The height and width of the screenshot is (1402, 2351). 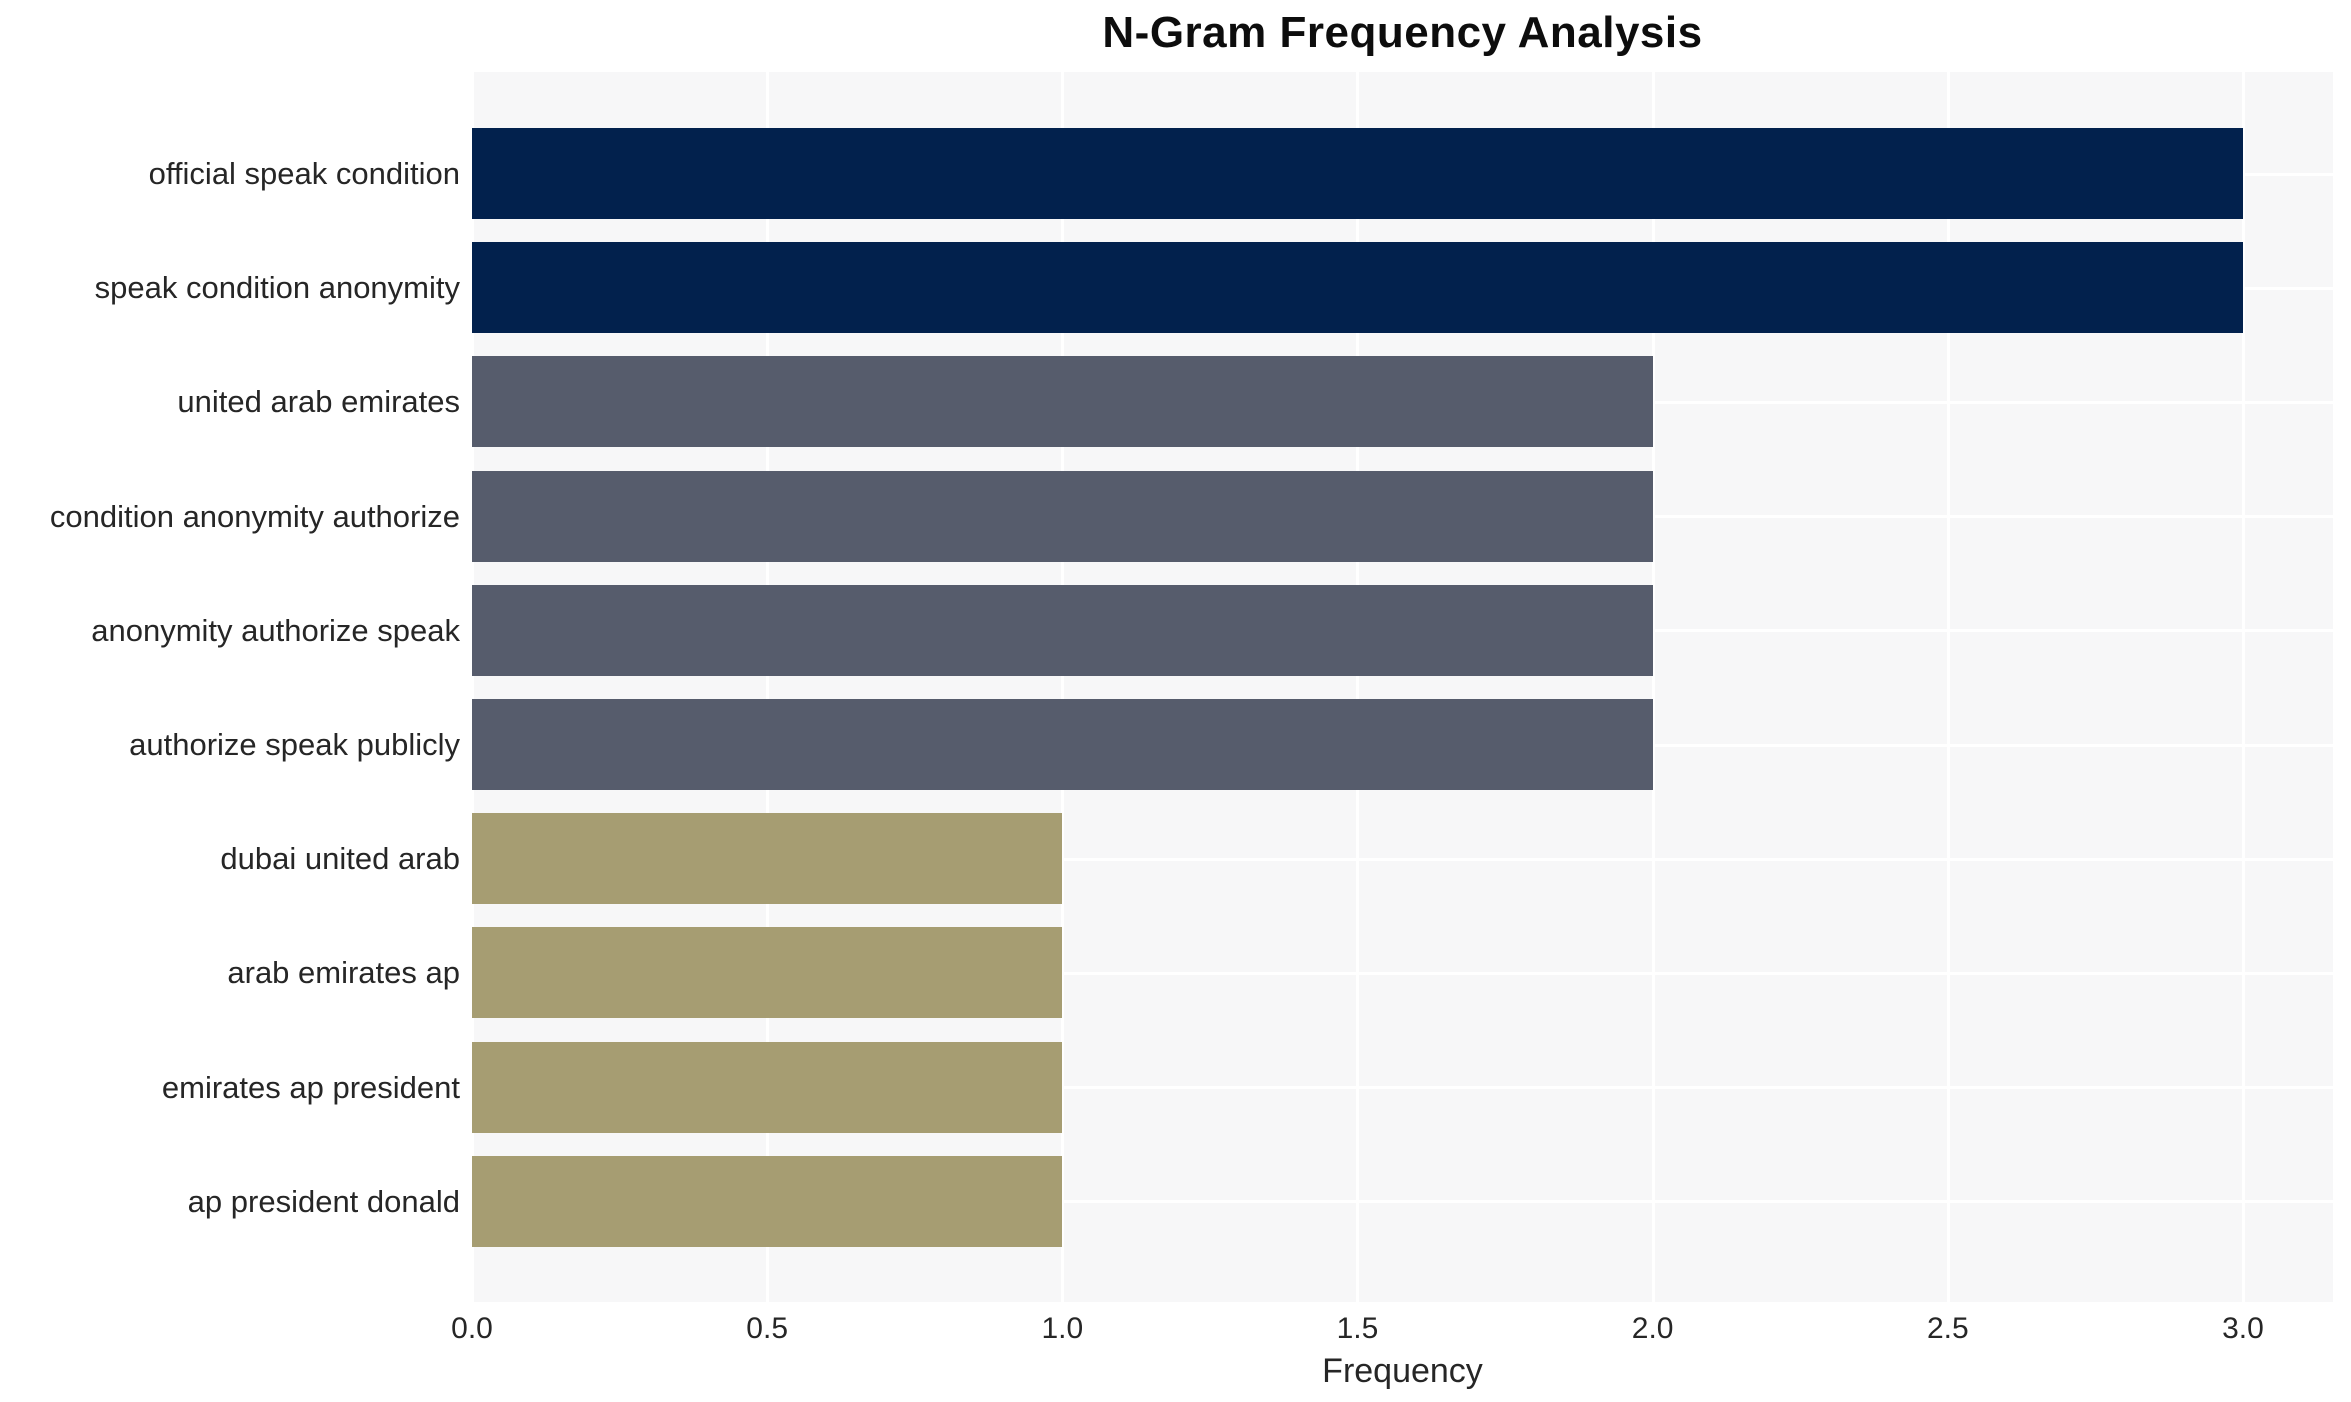 What do you see at coordinates (767, 1328) in the screenshot?
I see `x-tick-label: 0.5` at bounding box center [767, 1328].